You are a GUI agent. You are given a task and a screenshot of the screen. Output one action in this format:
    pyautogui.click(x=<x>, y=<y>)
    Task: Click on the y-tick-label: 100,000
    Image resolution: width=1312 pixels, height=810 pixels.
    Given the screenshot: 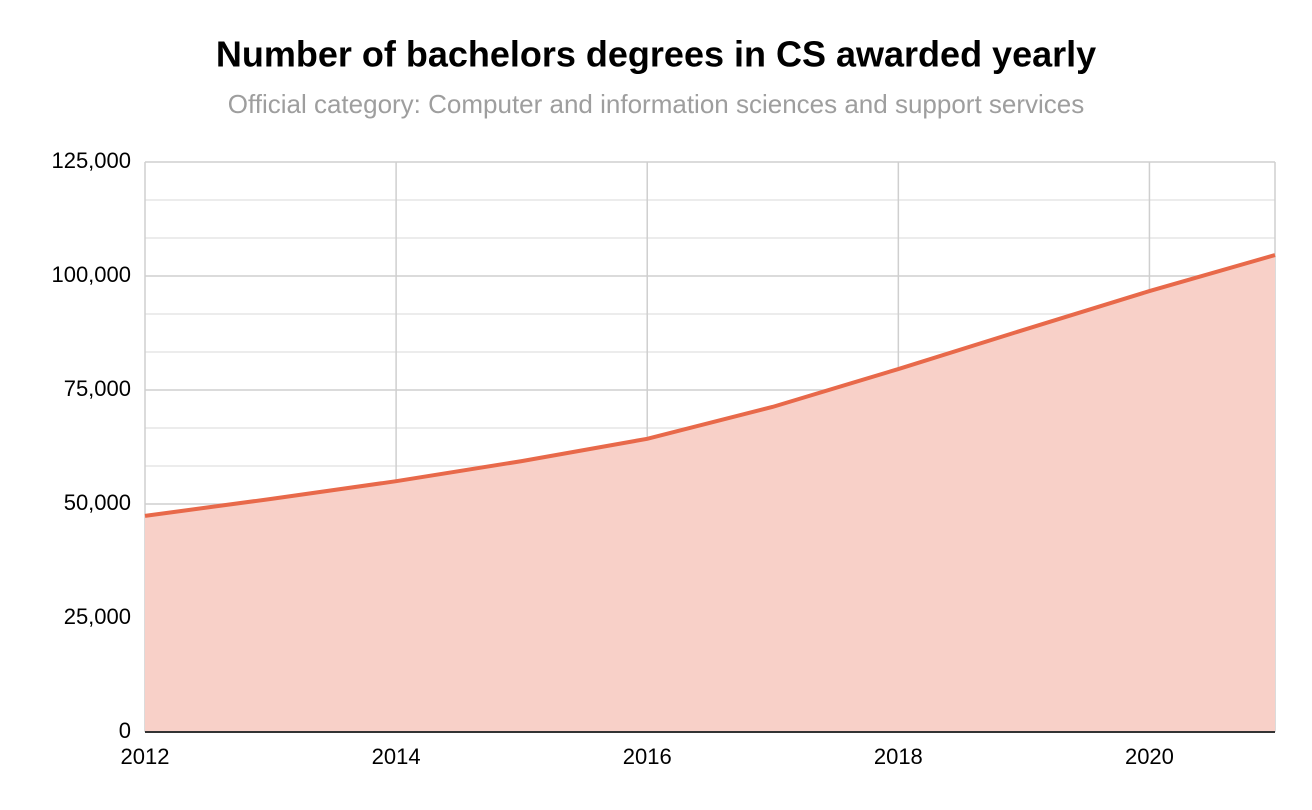 What is the action you would take?
    pyautogui.click(x=91, y=274)
    